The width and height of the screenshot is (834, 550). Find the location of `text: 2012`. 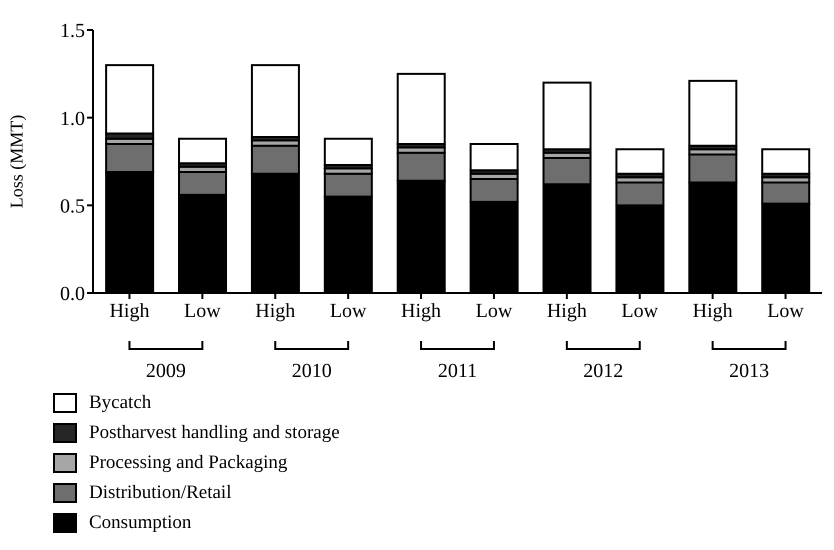

text: 2012 is located at coordinates (603, 371).